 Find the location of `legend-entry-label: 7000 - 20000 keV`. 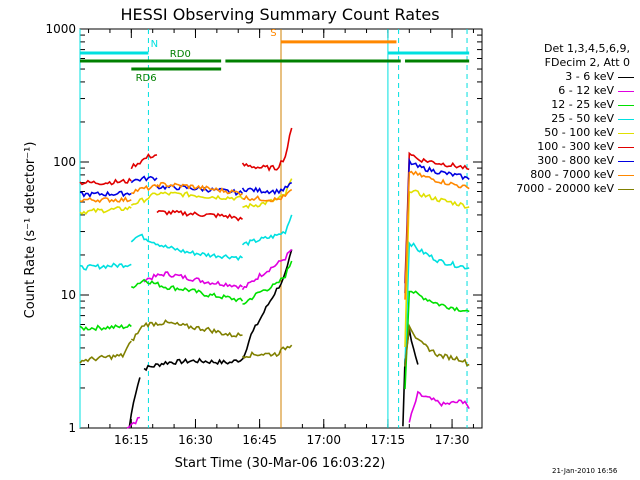

legend-entry-label: 7000 - 20000 keV is located at coordinates (565, 188).